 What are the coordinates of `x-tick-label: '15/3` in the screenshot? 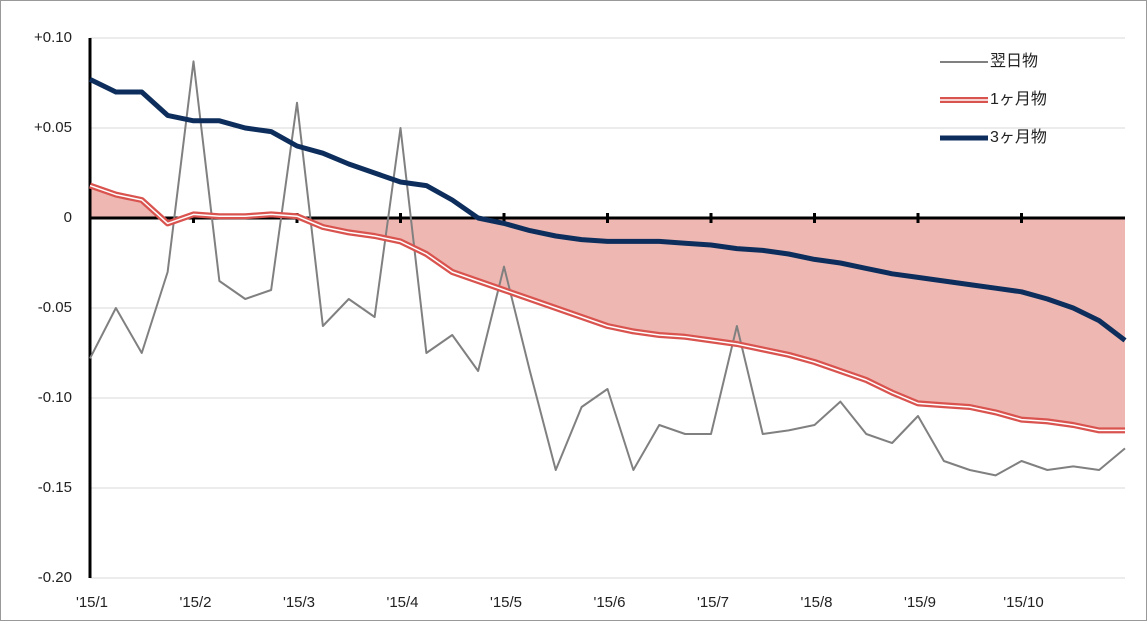 It's located at (299, 602).